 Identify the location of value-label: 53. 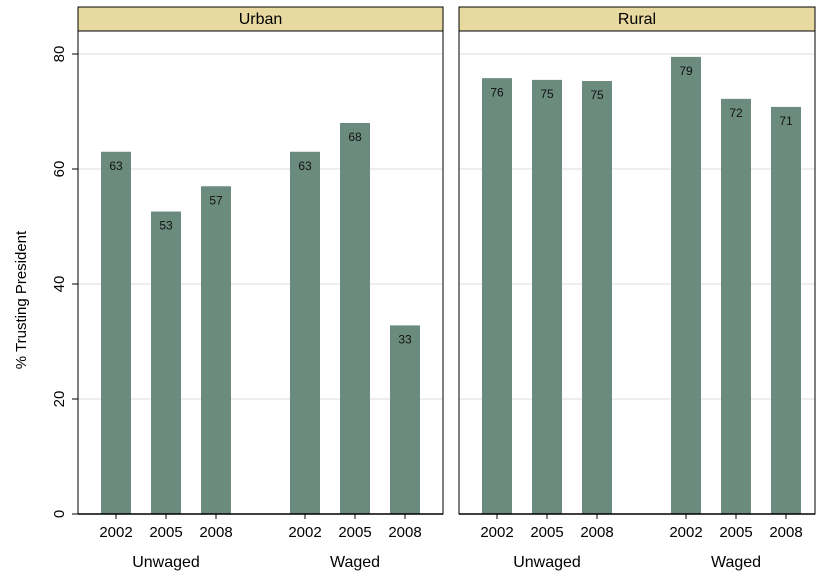
(166, 226).